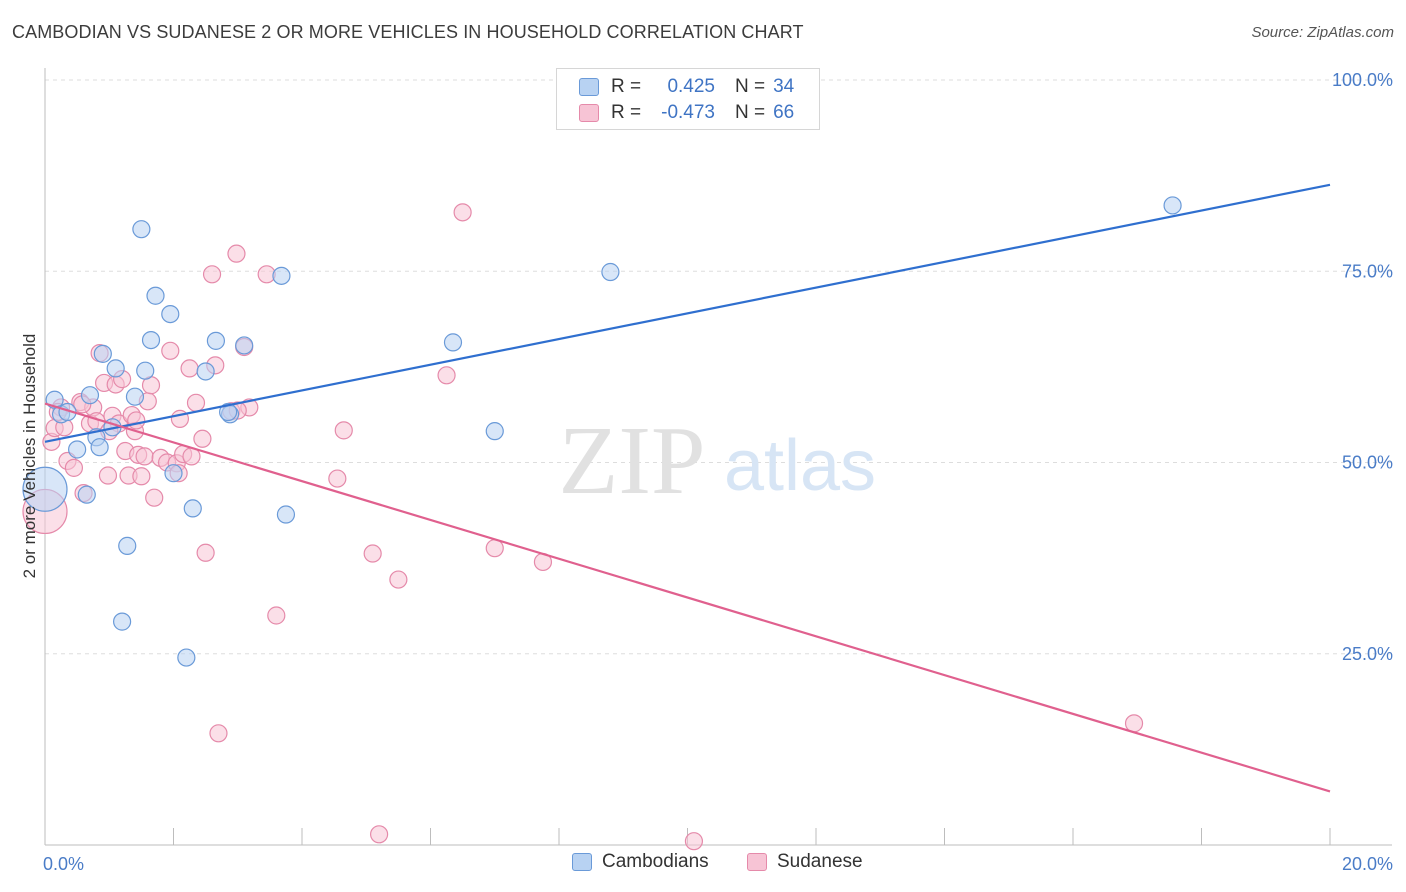 This screenshot has width=1406, height=892. I want to click on source-credit: Source: ZipAtlas.com, so click(1322, 32).